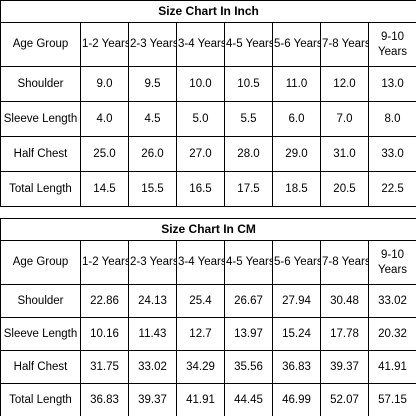  What do you see at coordinates (296, 334) in the screenshot?
I see `cell: 15.24` at bounding box center [296, 334].